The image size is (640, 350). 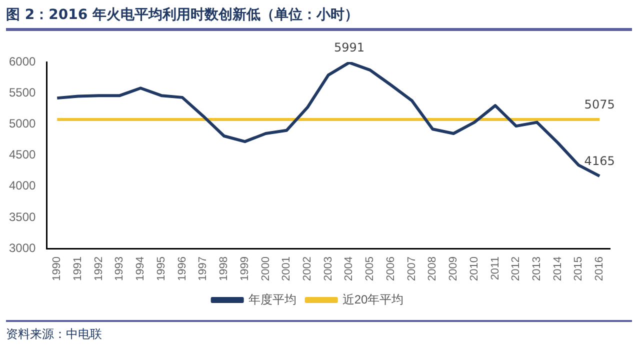 What do you see at coordinates (373, 299) in the screenshot?
I see `legend-label: 近20年平均` at bounding box center [373, 299].